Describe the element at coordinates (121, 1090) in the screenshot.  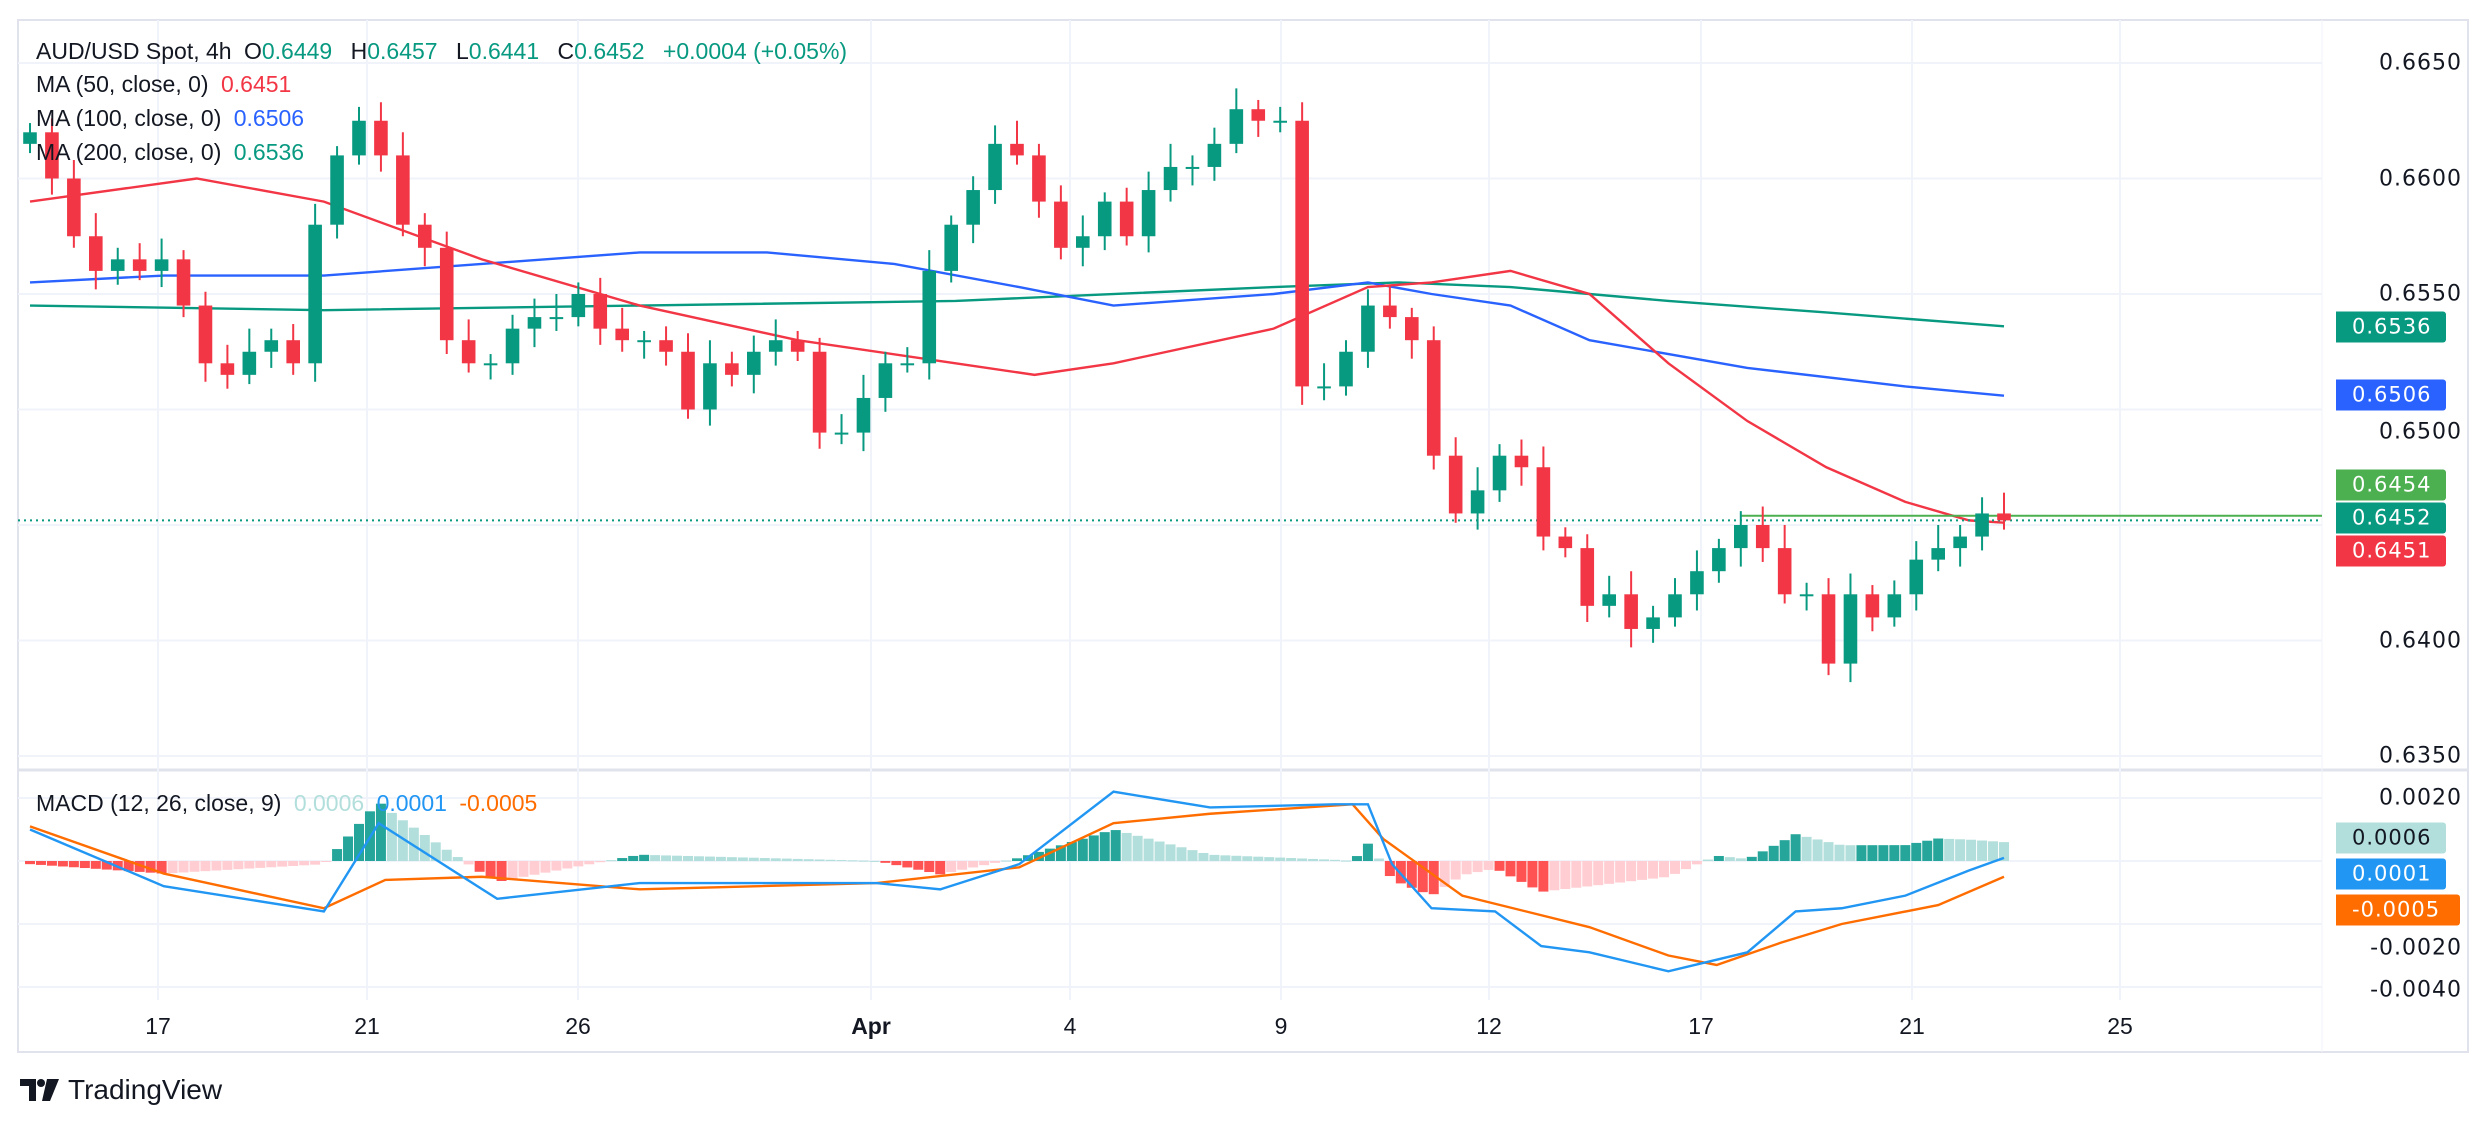
I see `tradingview-logo: TradingView` at that location.